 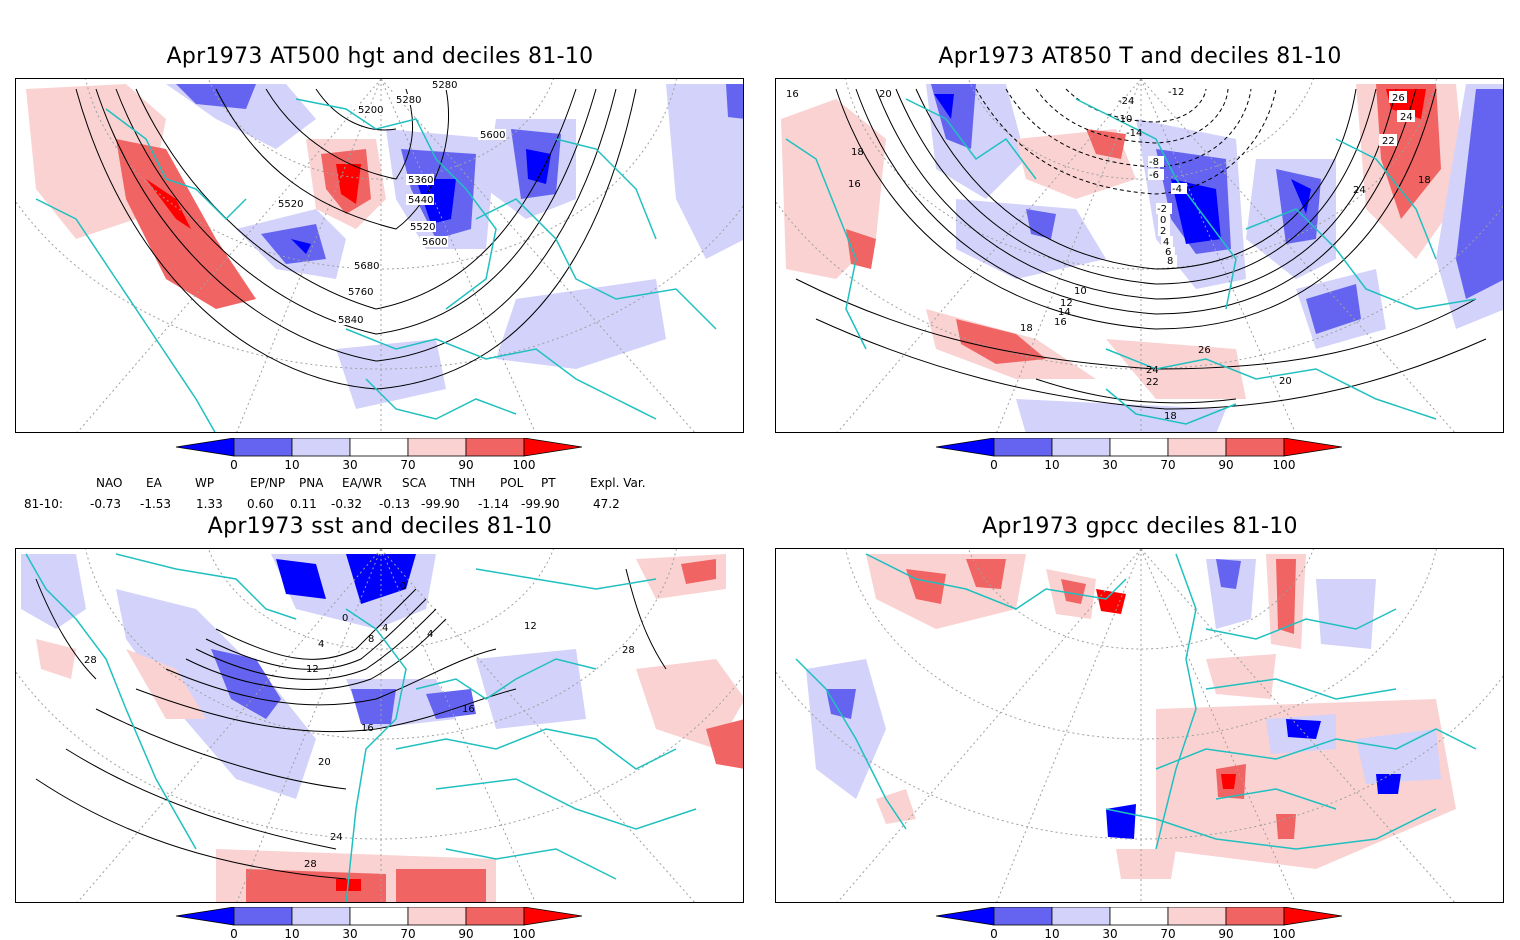 What do you see at coordinates (1126, 101) in the screenshot?
I see `contour-label: -24` at bounding box center [1126, 101].